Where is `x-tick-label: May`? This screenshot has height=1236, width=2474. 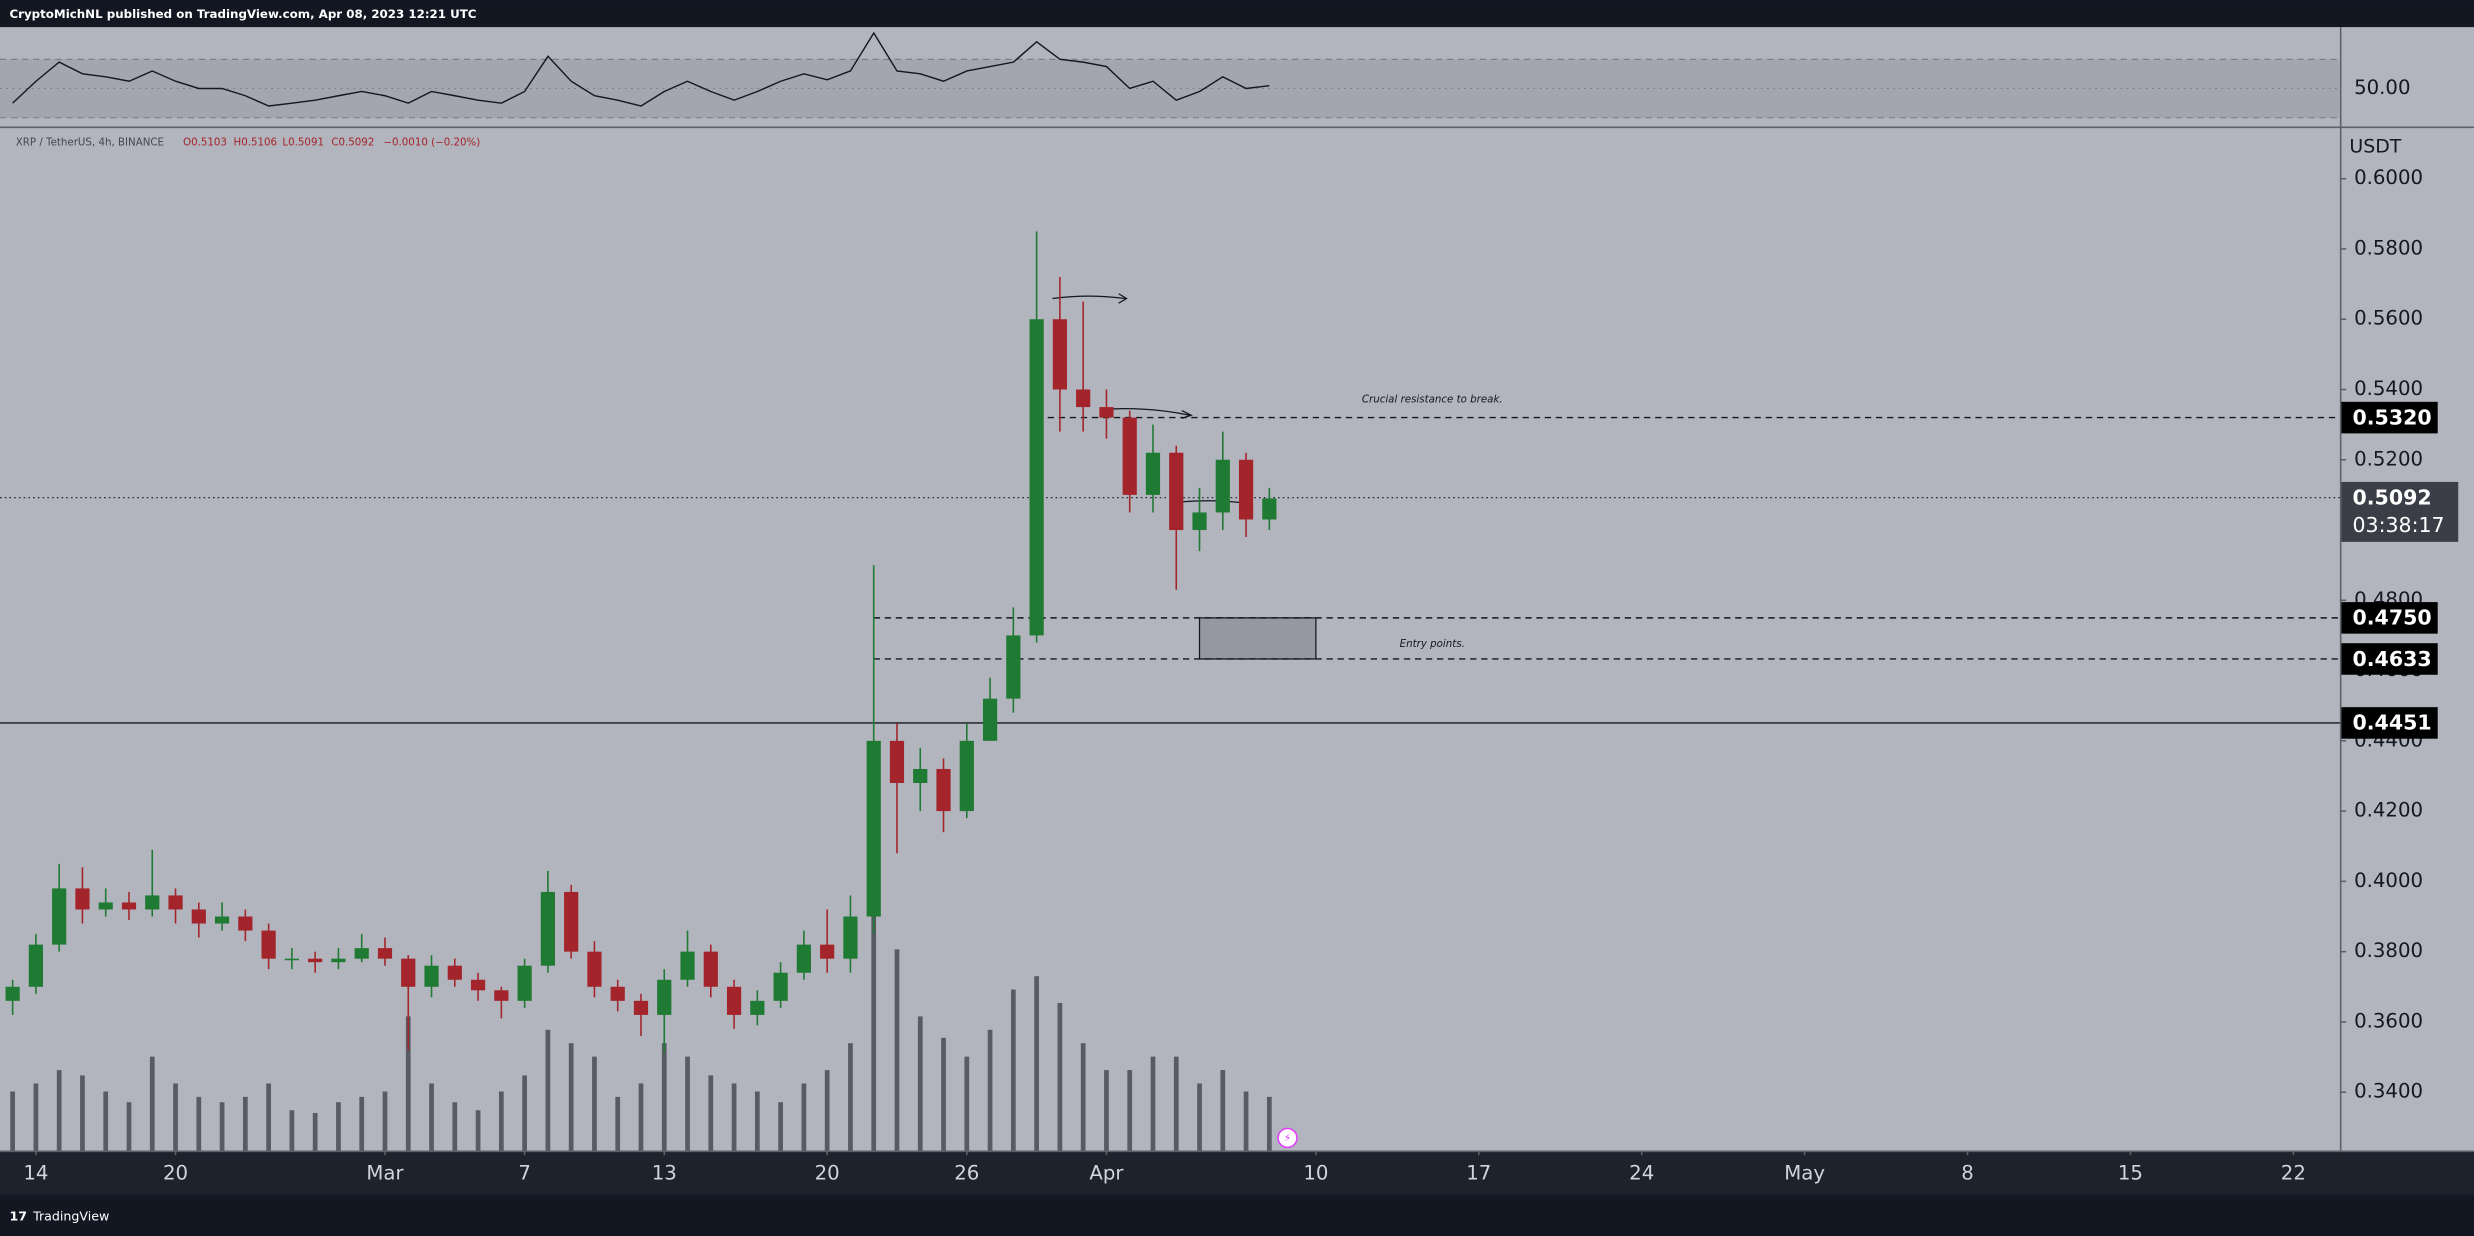 x-tick-label: May is located at coordinates (1804, 1173).